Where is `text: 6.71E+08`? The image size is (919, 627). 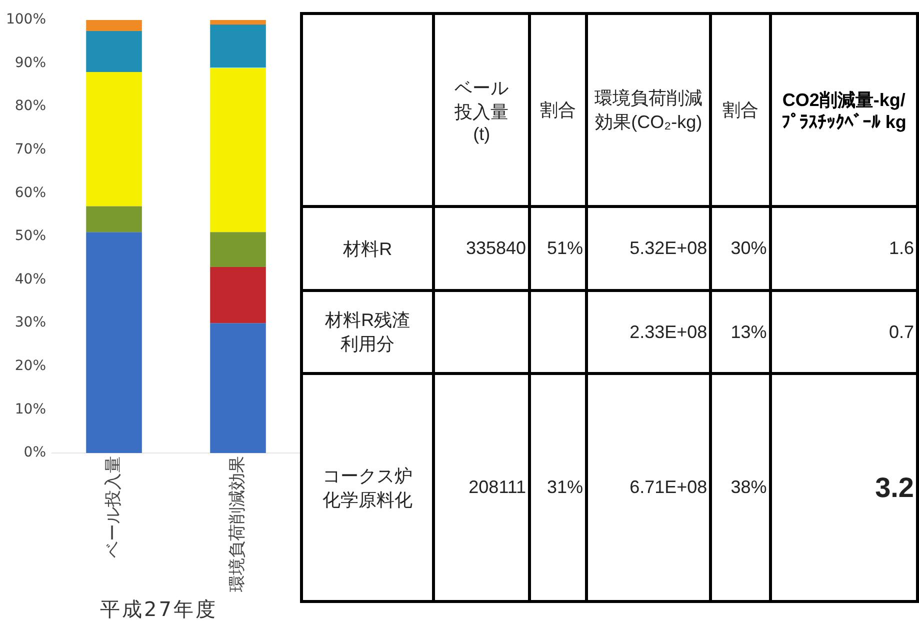
text: 6.71E+08 is located at coordinates (669, 487).